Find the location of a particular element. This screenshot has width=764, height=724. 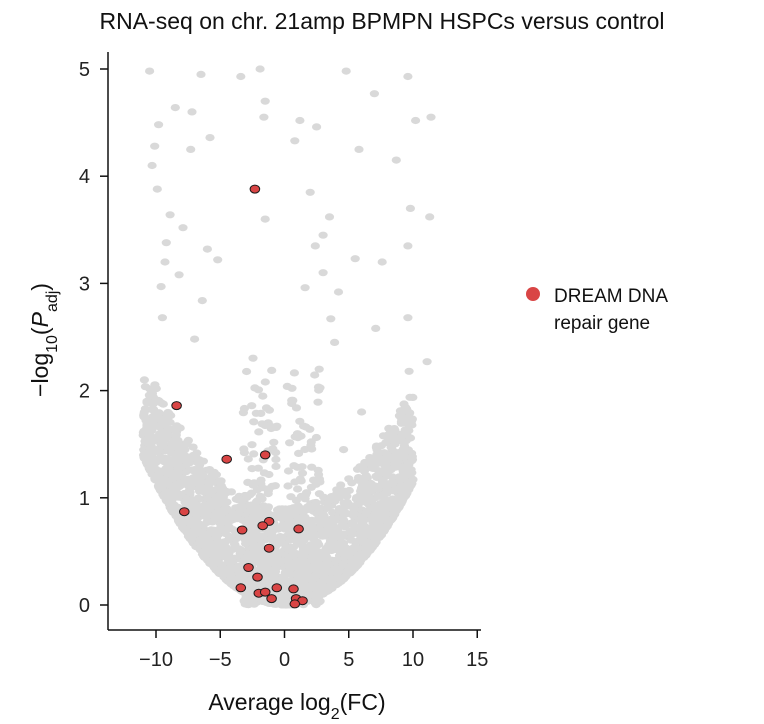

legend-label: DREAM DNA repair gene is located at coordinates (610, 310).